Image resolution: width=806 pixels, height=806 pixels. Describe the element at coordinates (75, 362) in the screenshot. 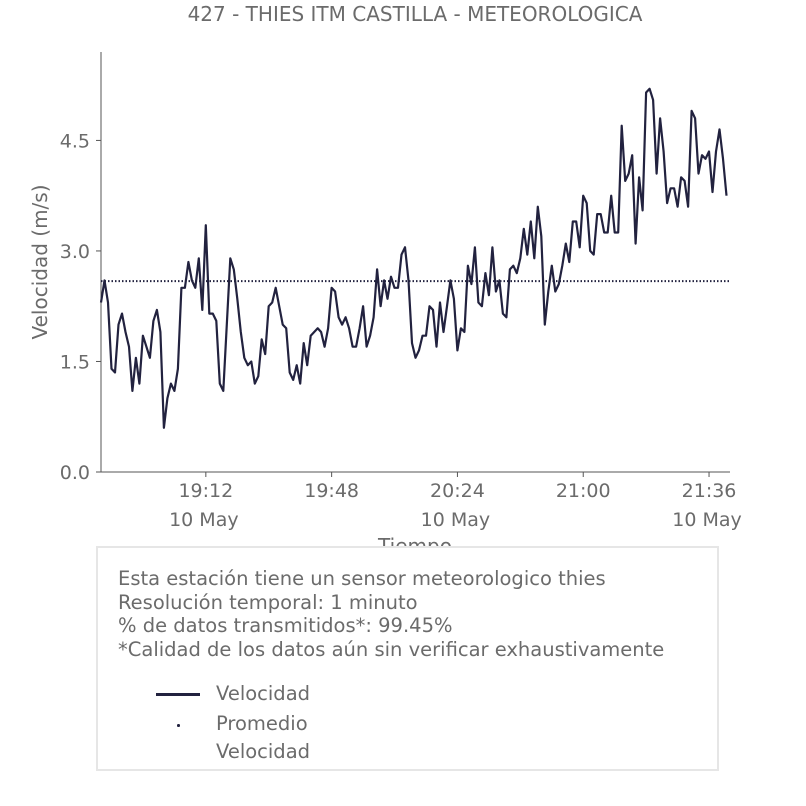

I see `y-tick-label: 1.5` at that location.